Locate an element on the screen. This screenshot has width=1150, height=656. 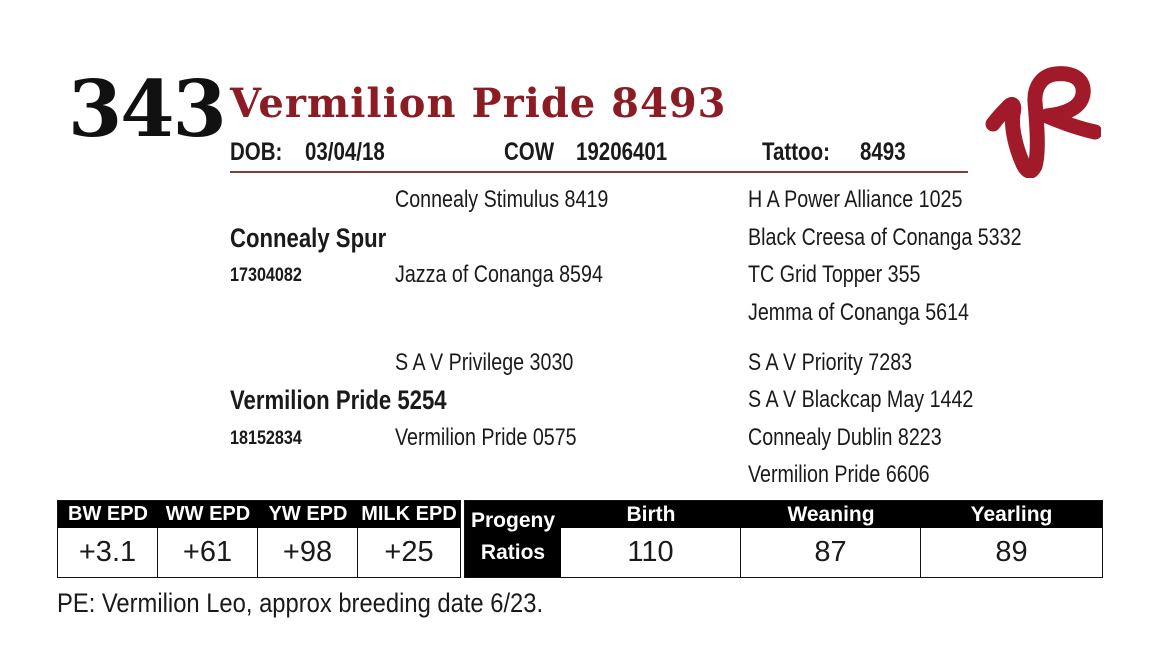
progeny-header-weaning: Weaning is located at coordinates (831, 514).